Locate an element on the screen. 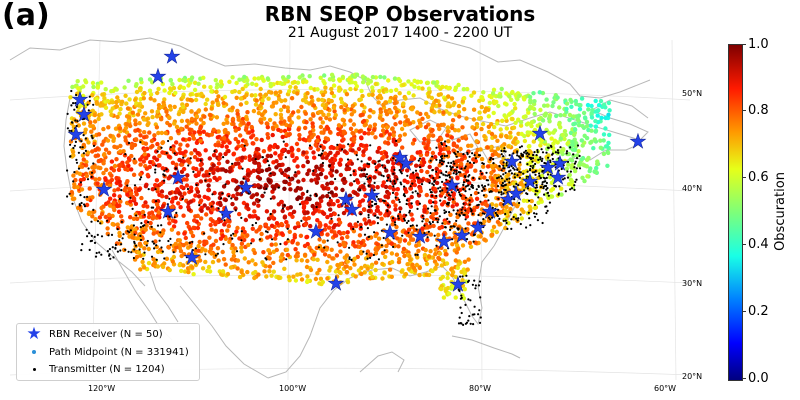 The image size is (800, 400). legend-midpoint-label: Path Midpoint (N = 331941) is located at coordinates (119, 352).